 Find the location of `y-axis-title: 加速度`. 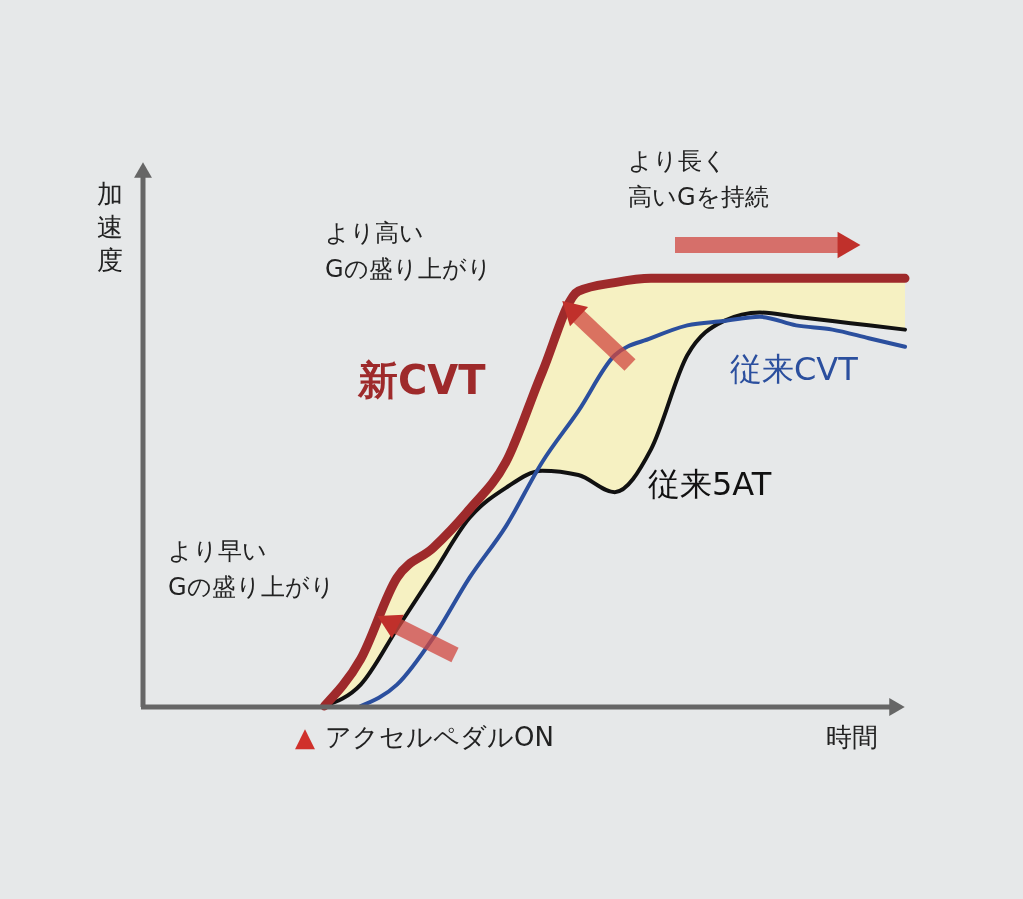

y-axis-title: 加速度 is located at coordinates (110, 227).